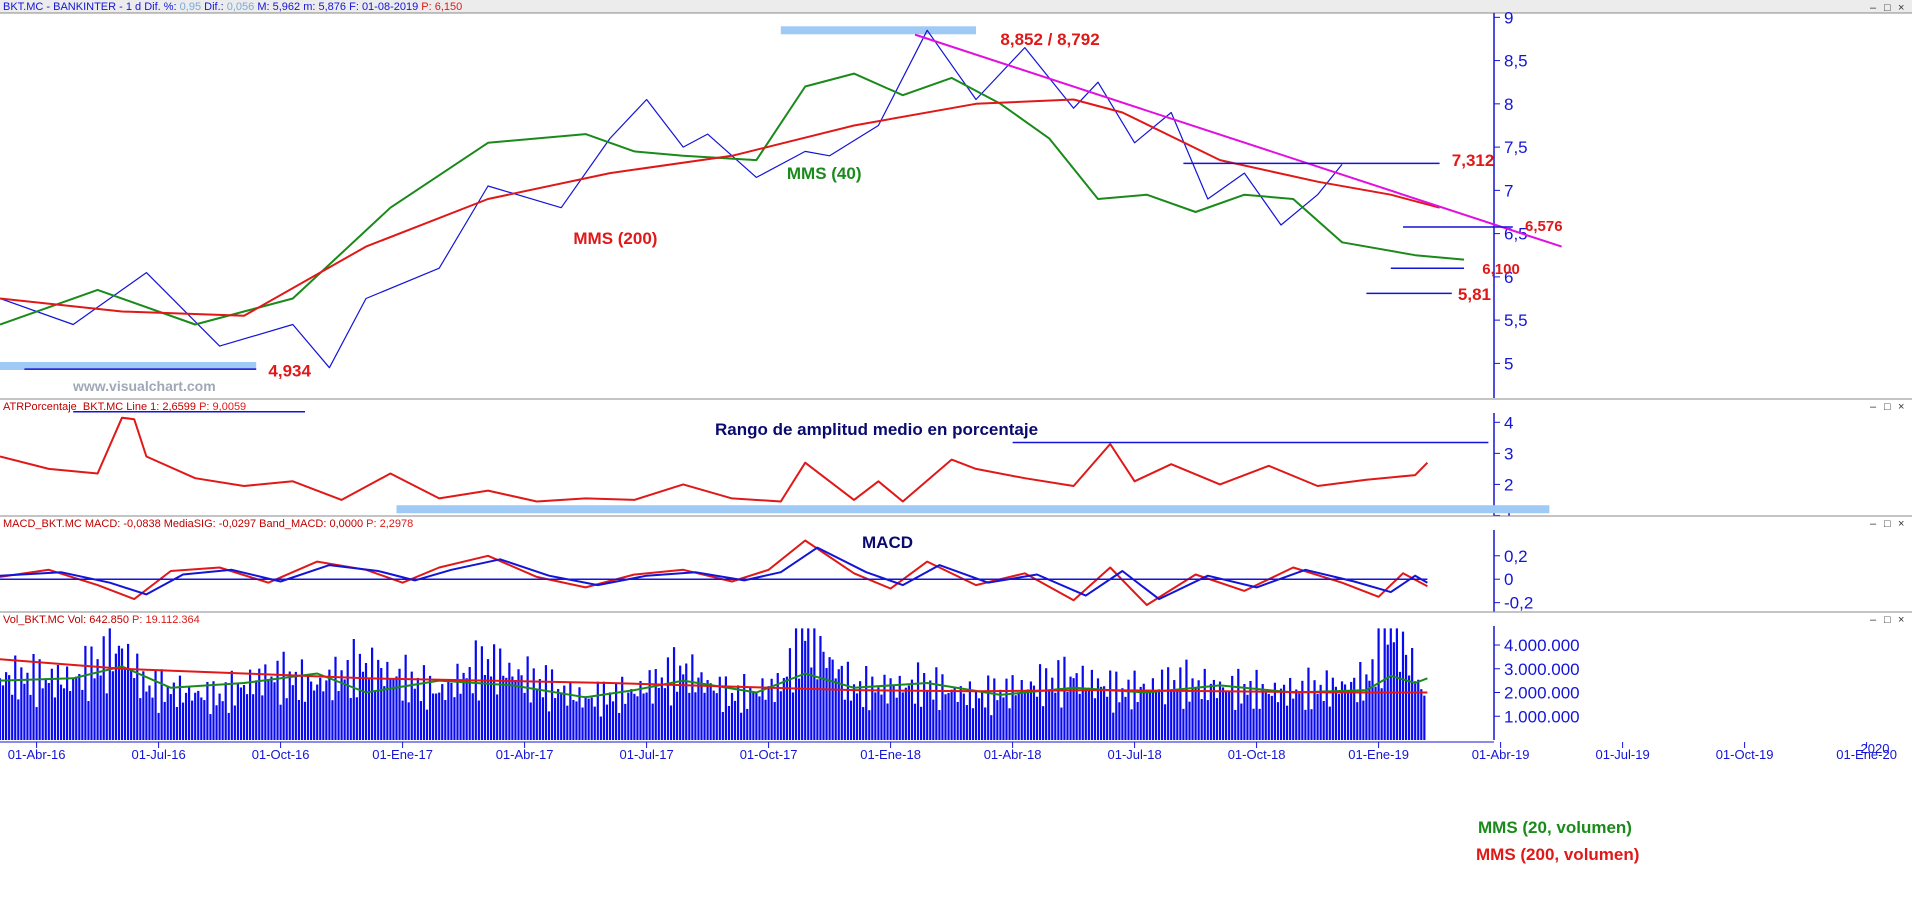 This screenshot has height=922, width=1912. I want to click on dif-pct-value: 0,95, so click(192, 7).